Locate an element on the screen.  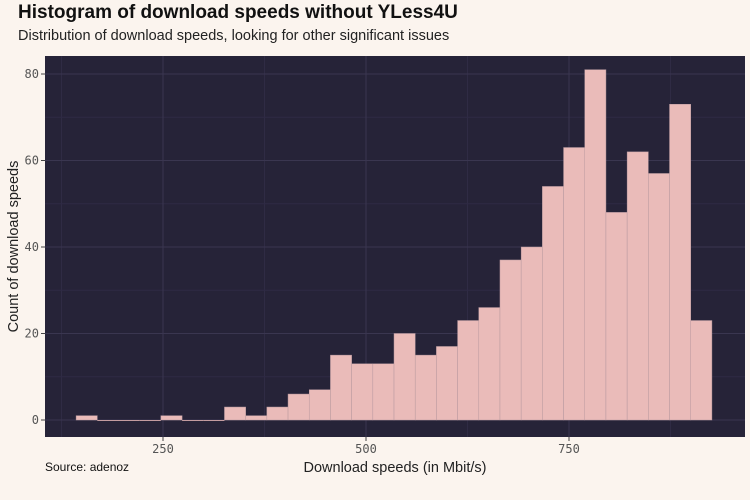
x-tick-label: 500 is located at coordinates (366, 449).